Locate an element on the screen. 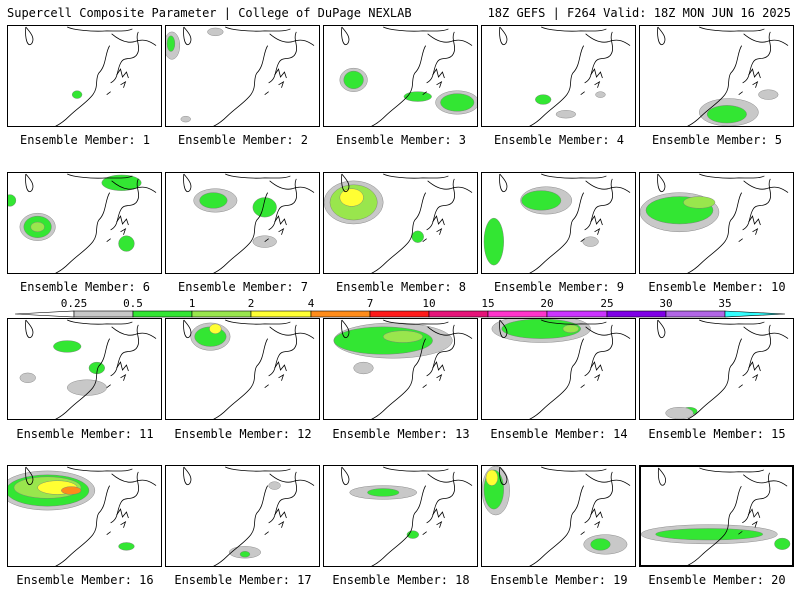 The width and height of the screenshot is (800, 600). ensemble-member-label: Ensemble Member: 2 is located at coordinates (243, 140).